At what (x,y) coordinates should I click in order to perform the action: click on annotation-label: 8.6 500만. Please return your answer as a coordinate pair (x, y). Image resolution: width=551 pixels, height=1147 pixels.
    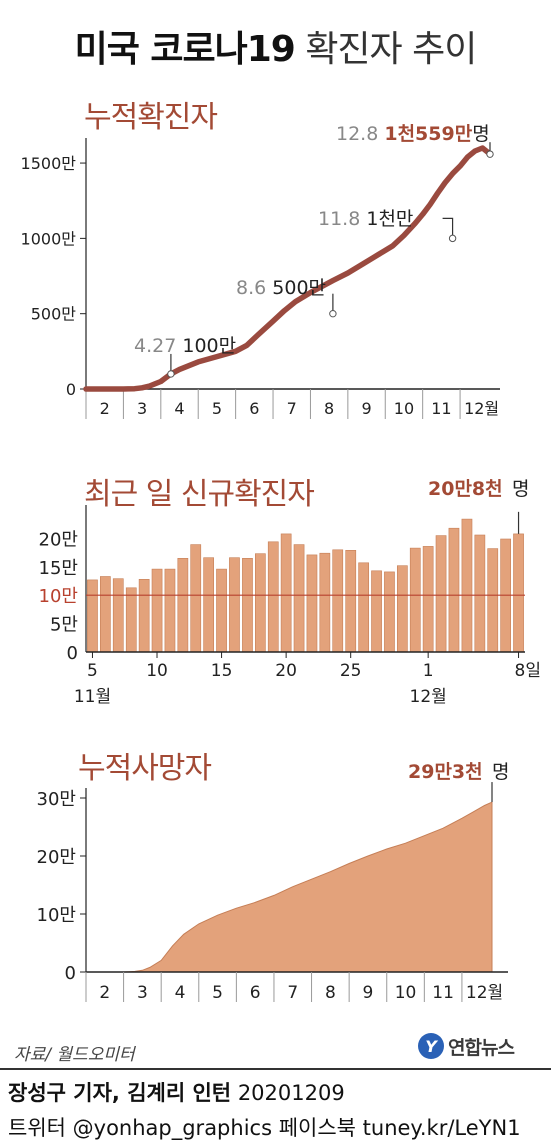
    Looking at the image, I should click on (281, 288).